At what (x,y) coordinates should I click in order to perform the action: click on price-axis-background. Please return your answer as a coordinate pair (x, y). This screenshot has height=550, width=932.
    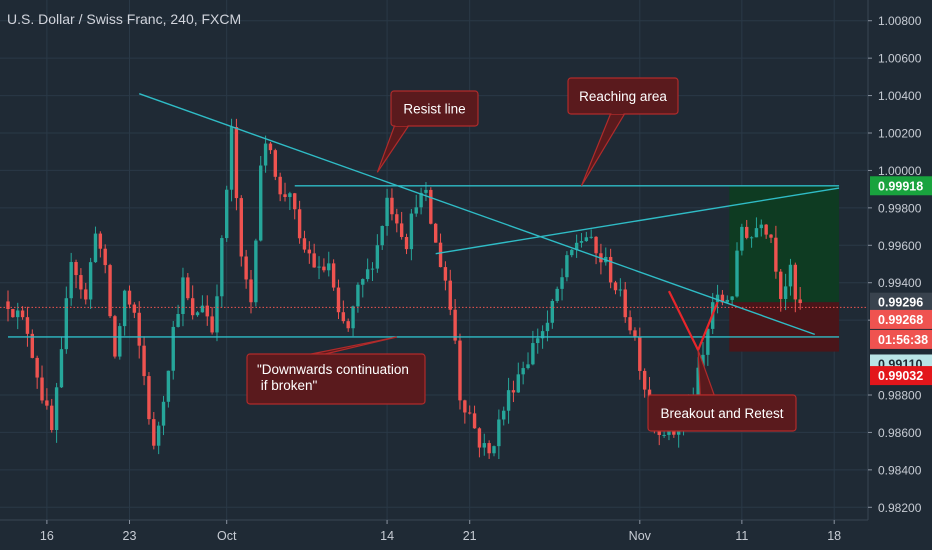
    Looking at the image, I should click on (900, 275).